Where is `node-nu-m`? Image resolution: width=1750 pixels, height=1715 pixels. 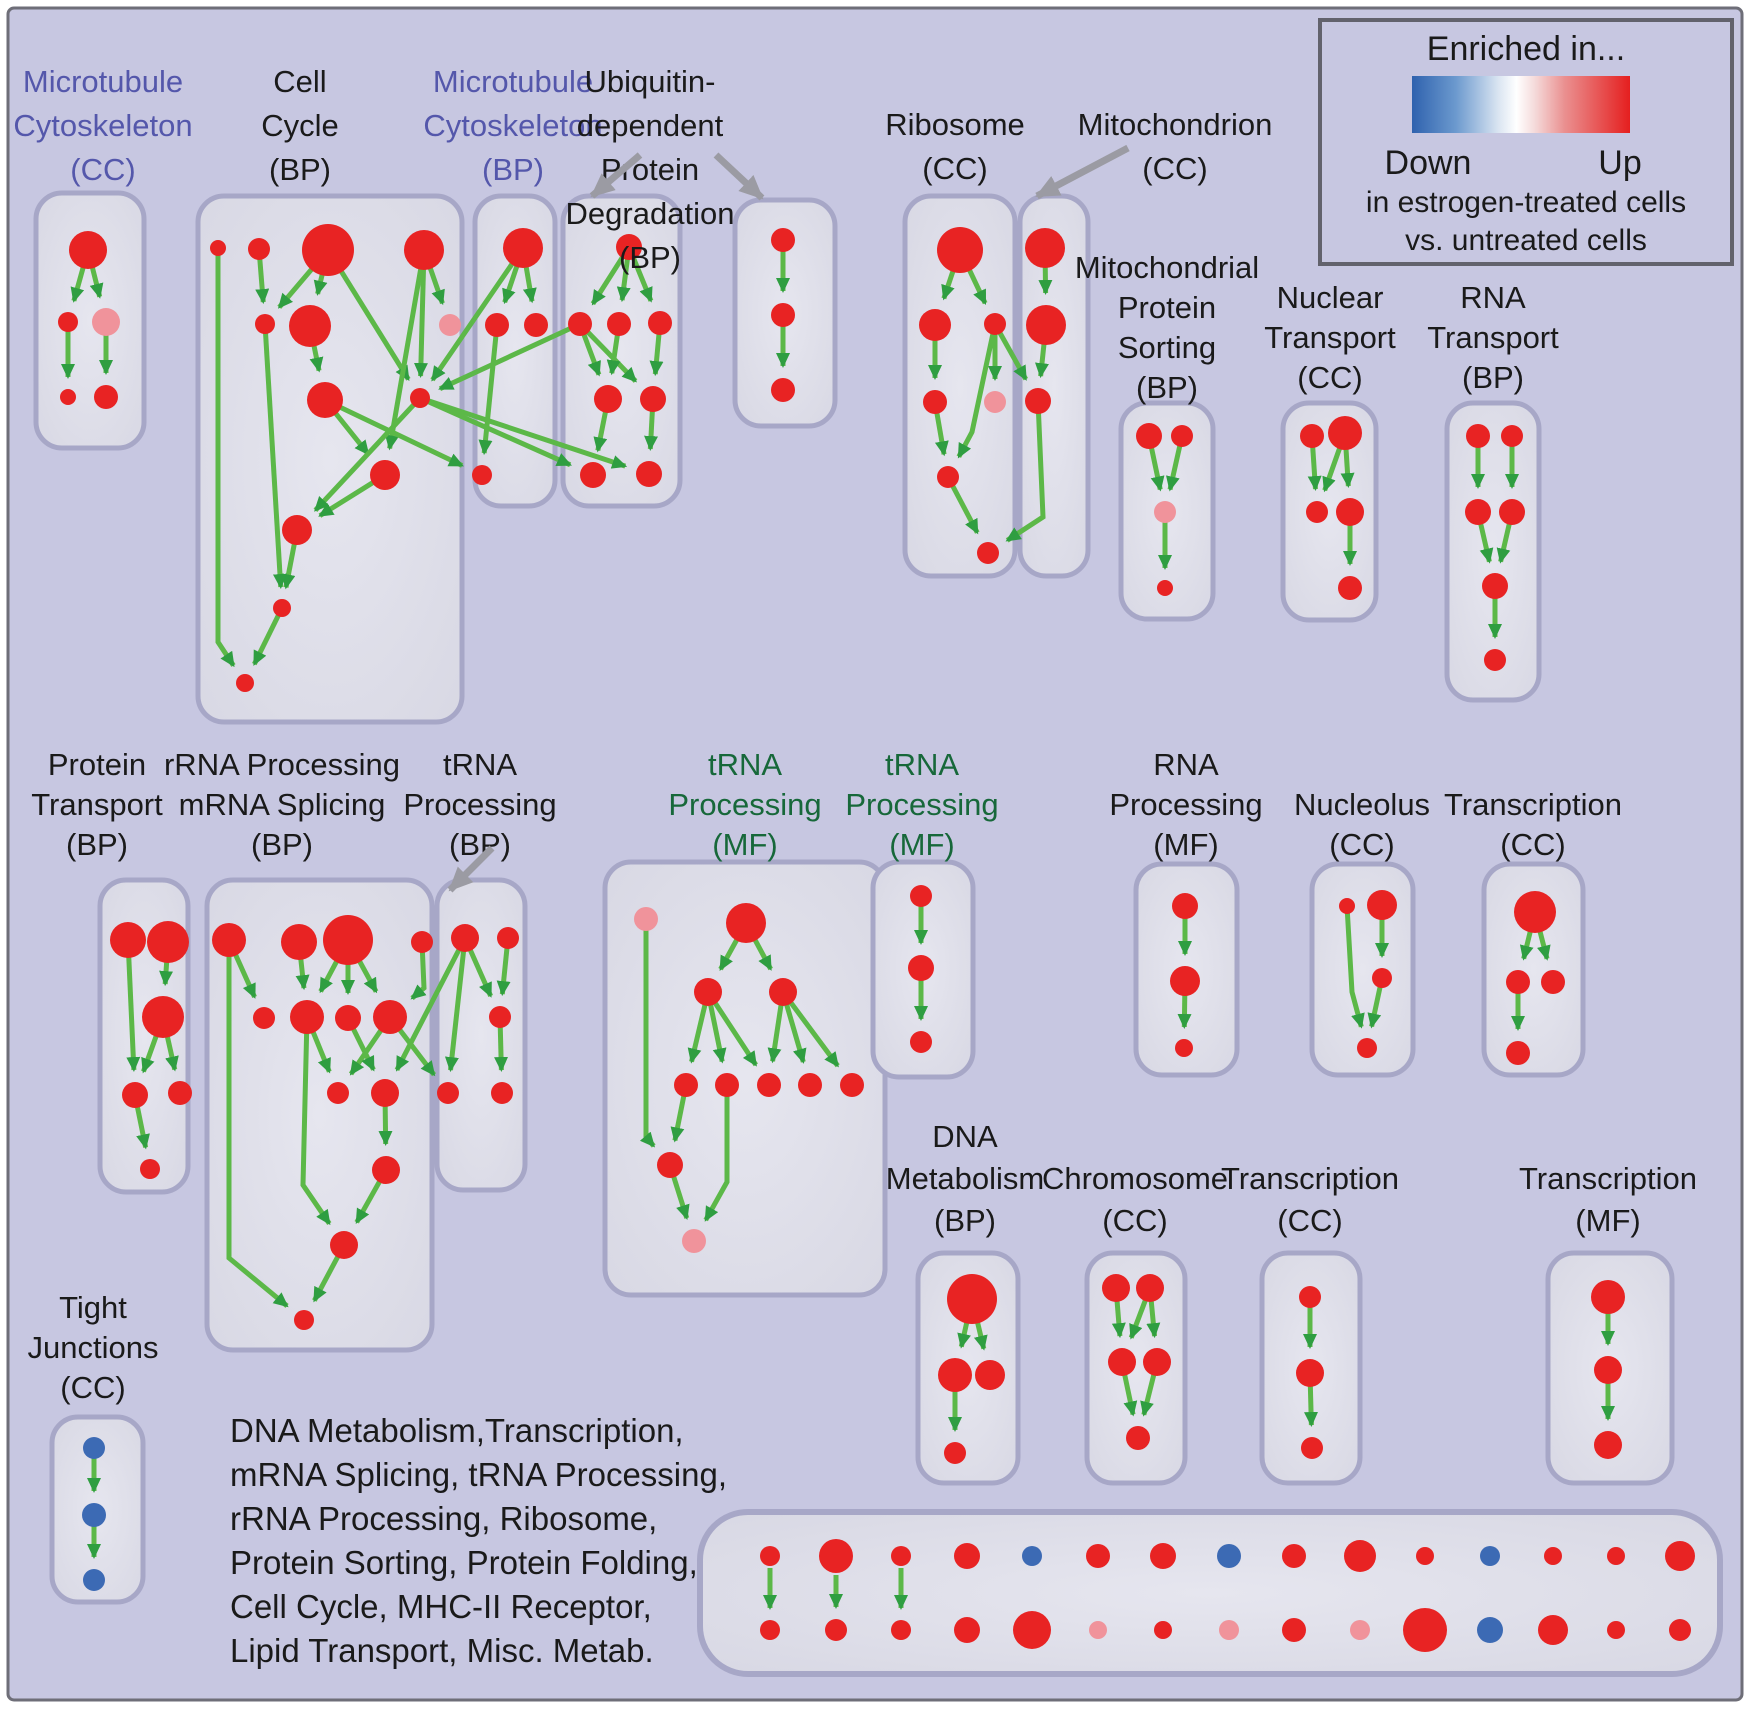
node-nu-m is located at coordinates (1382, 978).